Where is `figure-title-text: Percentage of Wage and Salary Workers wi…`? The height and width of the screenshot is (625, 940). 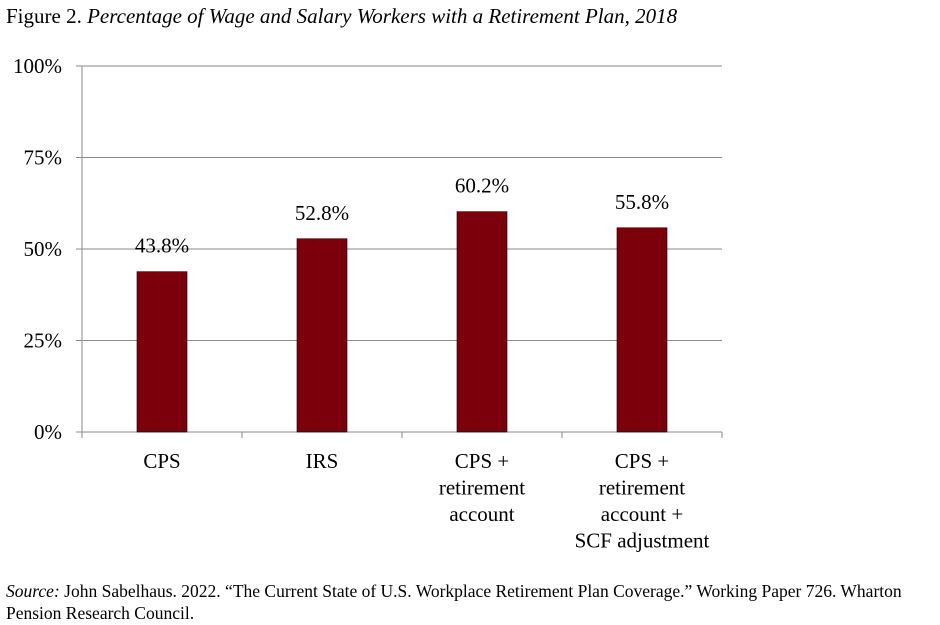
figure-title-text: Percentage of Wage and Salary Workers wi… is located at coordinates (382, 16).